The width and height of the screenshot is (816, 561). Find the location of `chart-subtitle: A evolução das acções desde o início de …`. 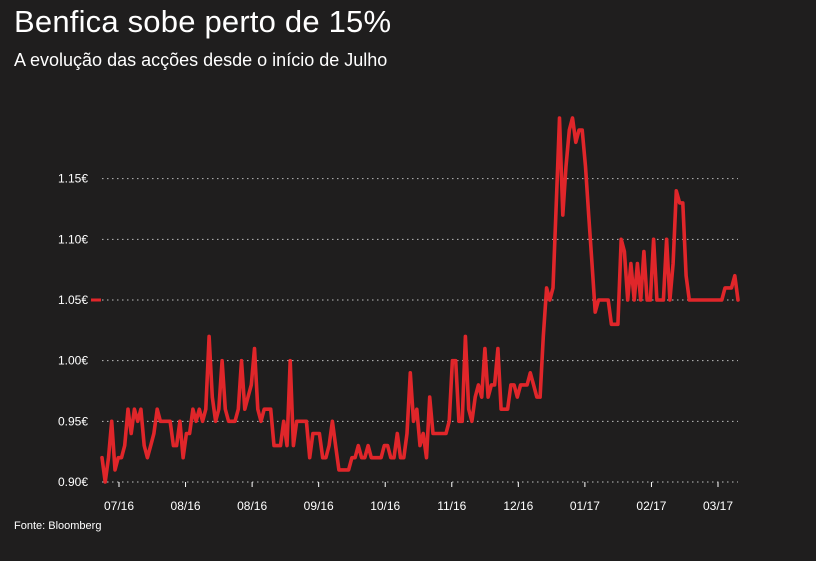

chart-subtitle: A evolução das acções desde o início de … is located at coordinates (201, 60).